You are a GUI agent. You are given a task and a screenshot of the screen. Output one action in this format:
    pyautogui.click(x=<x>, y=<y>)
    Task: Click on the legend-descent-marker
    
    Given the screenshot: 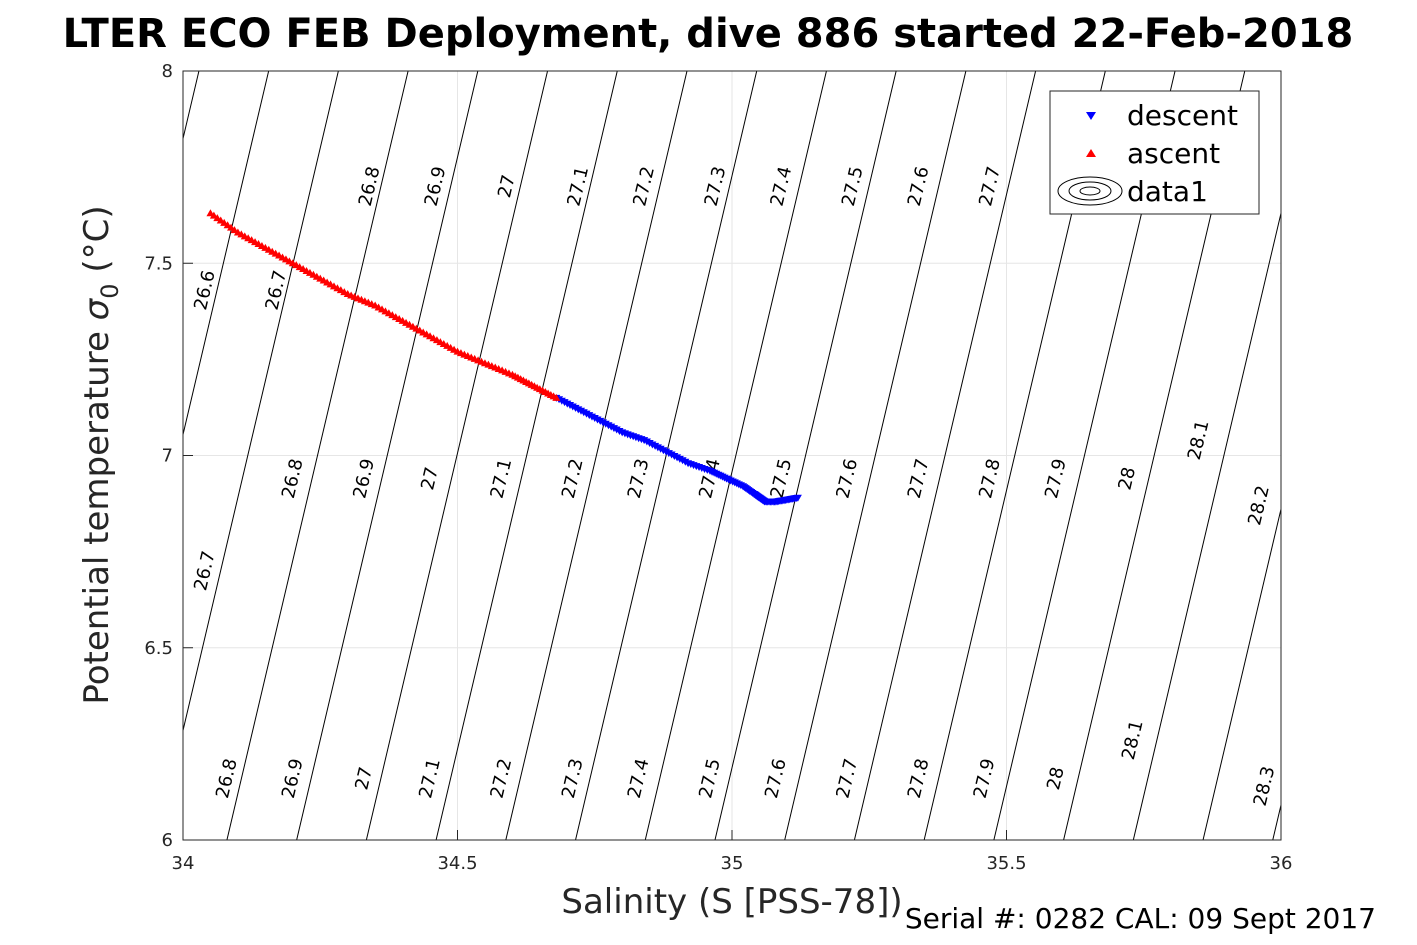 What is the action you would take?
    pyautogui.click(x=1091, y=116)
    